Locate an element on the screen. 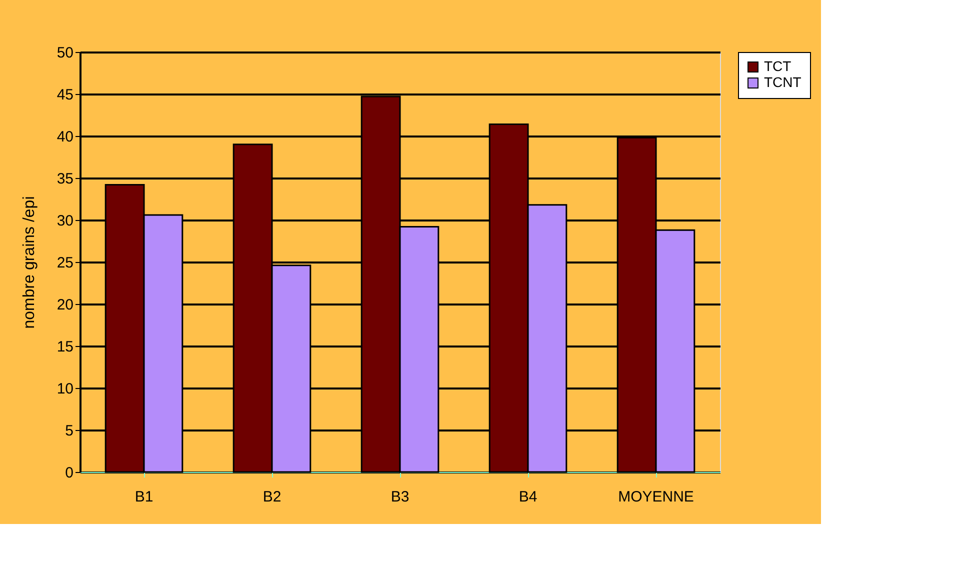 This screenshot has height=576, width=959. y-tick-label: 50 is located at coordinates (65, 53).